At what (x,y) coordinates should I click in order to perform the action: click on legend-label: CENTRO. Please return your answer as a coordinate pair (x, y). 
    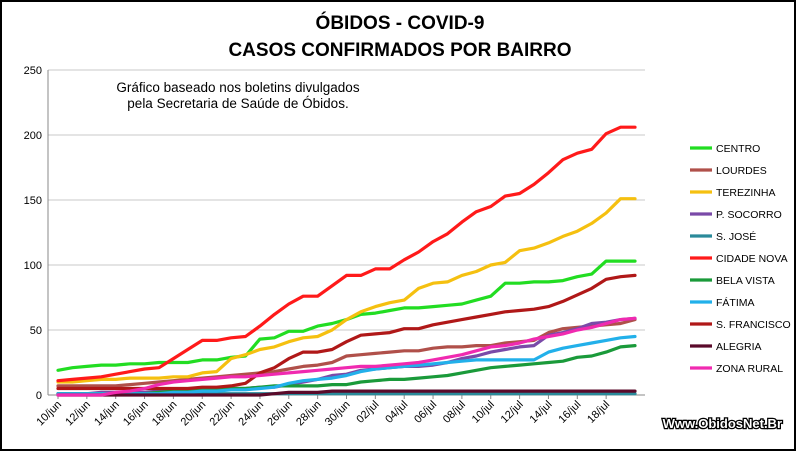
    Looking at the image, I should click on (738, 149).